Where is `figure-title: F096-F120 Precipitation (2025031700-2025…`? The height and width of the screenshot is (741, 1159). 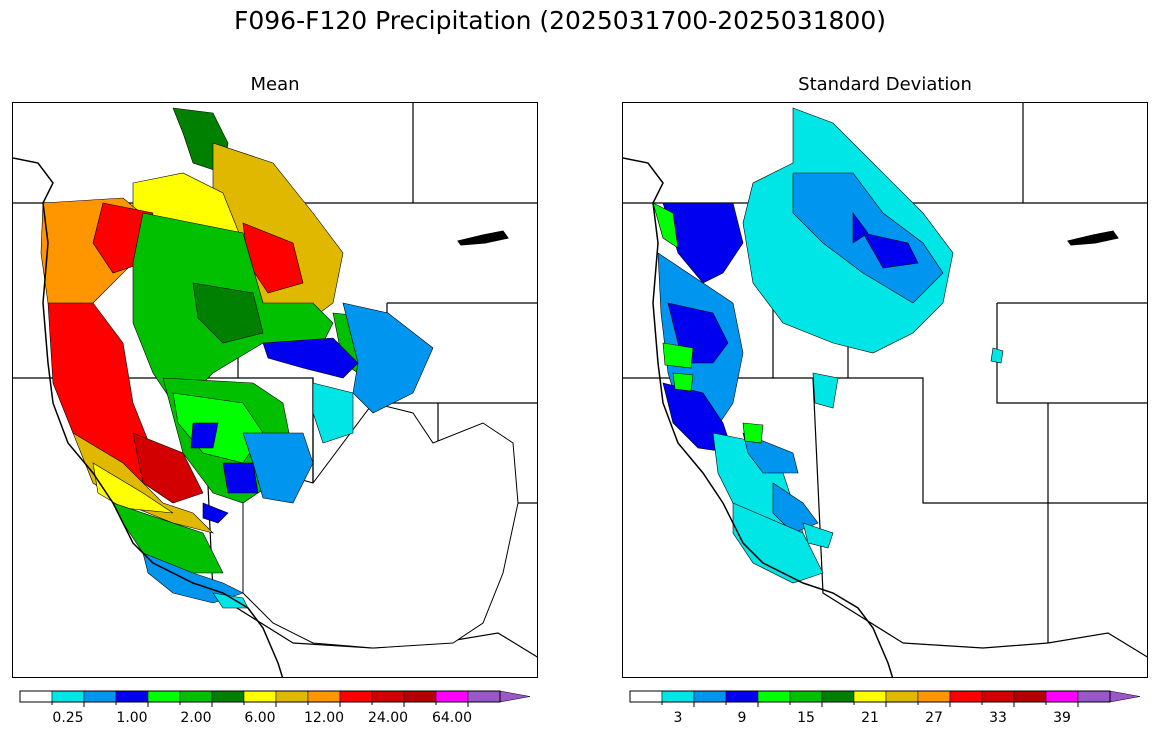
figure-title: F096-F120 Precipitation (2025031700-2025… is located at coordinates (559, 20).